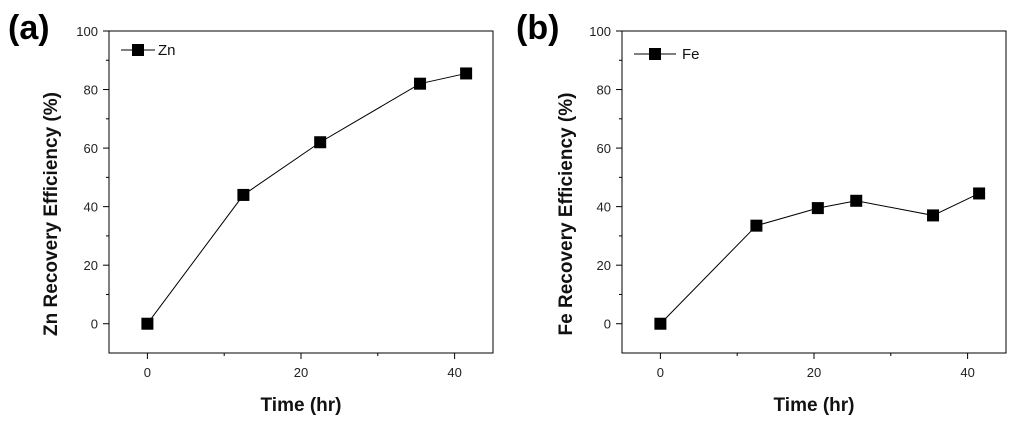 This screenshot has height=431, width=1016. I want to click on x-tick-label-b-0: 0, so click(660, 372).